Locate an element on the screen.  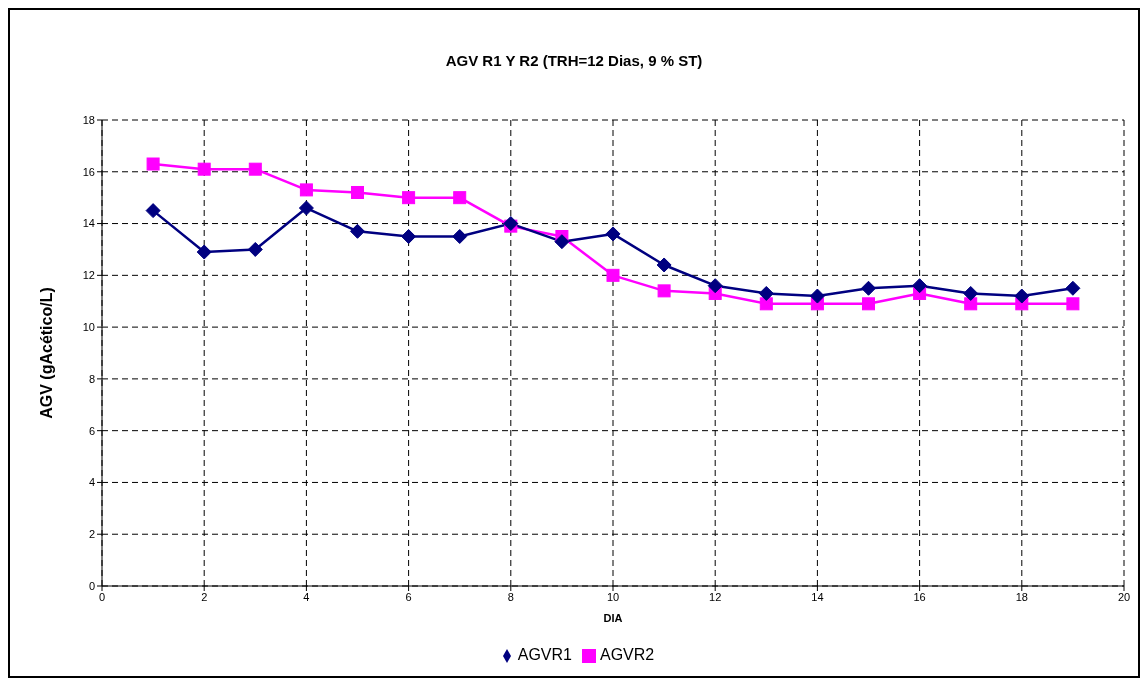
x-tick-label: 12 is located at coordinates (715, 596).